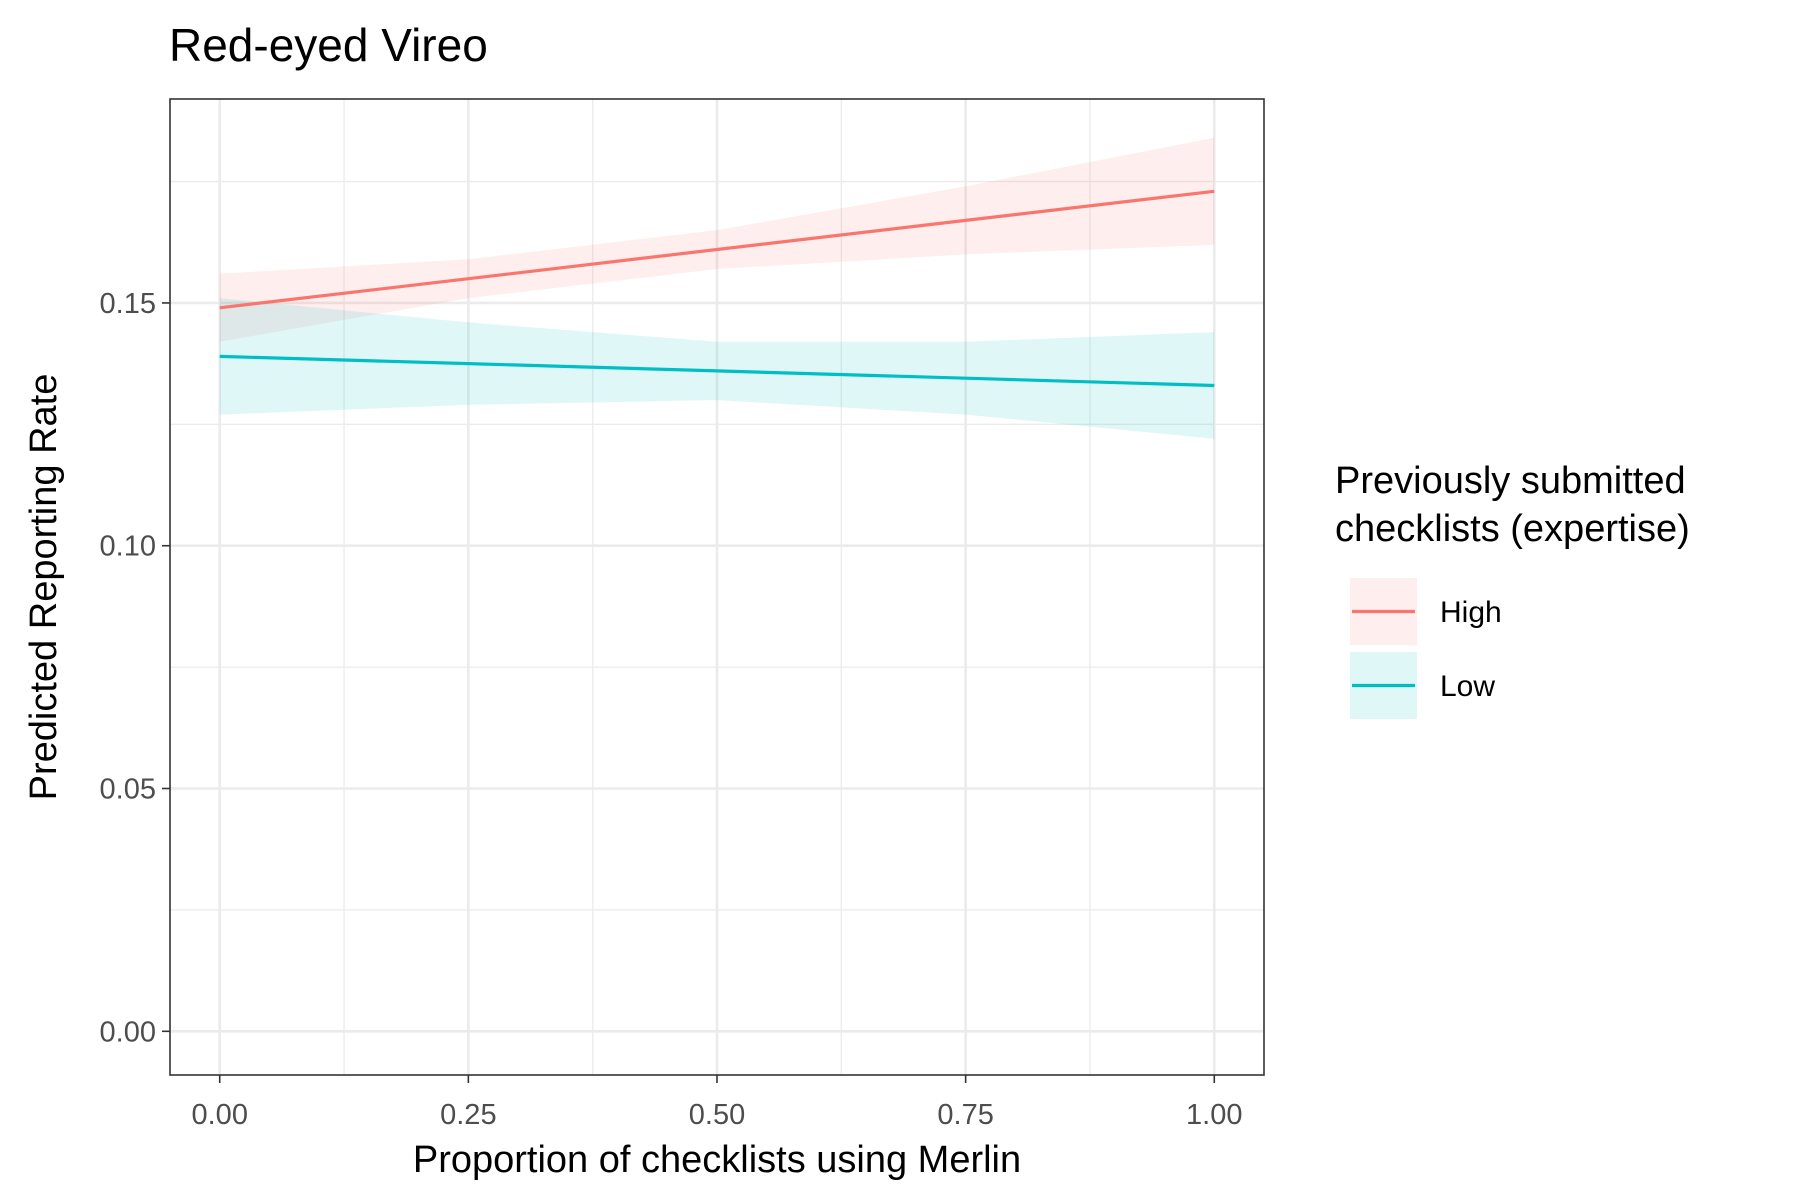 The image size is (1800, 1200). I want to click on y-tick-label: 0.00, so click(128, 1032).